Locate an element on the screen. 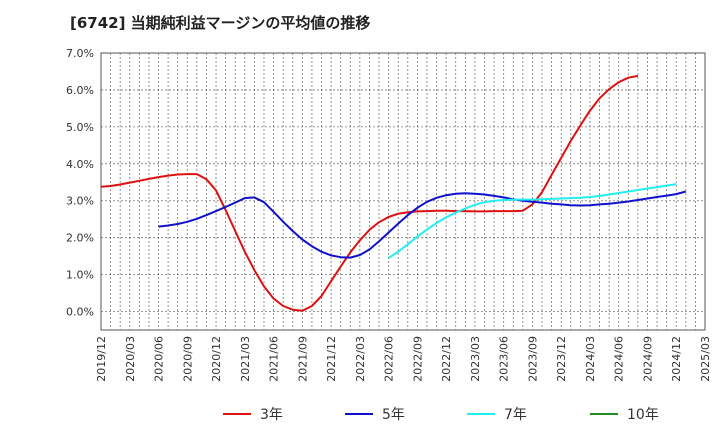  legend-label: 7年 is located at coordinates (515, 415).